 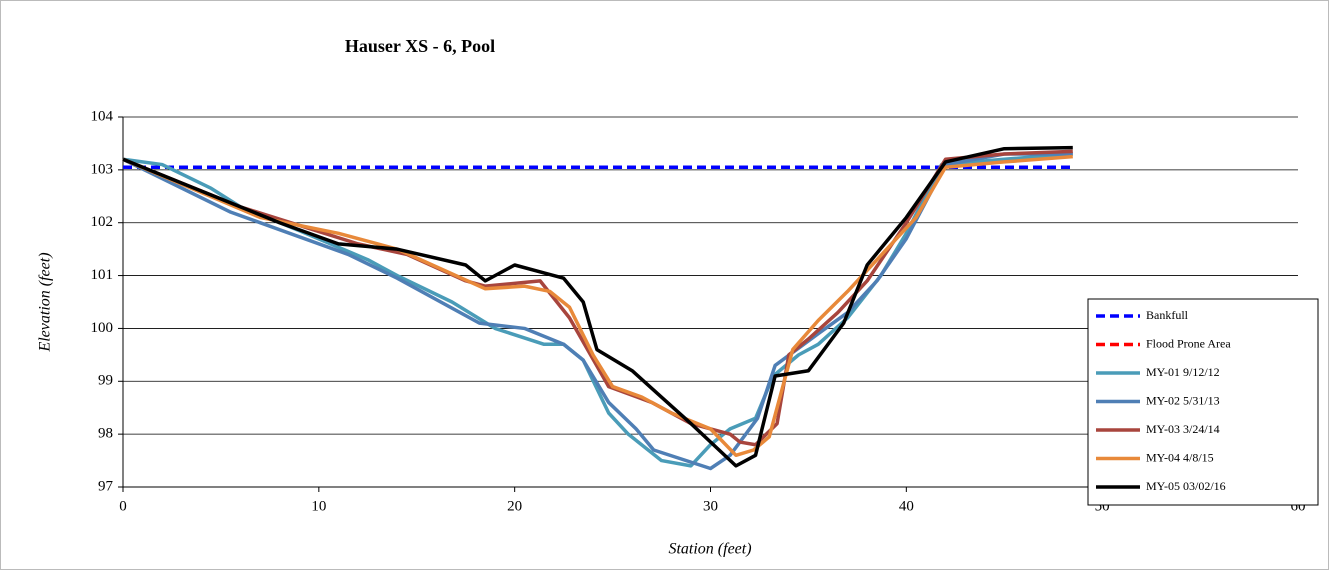 I want to click on y-tick-label: 97, so click(x=106, y=486).